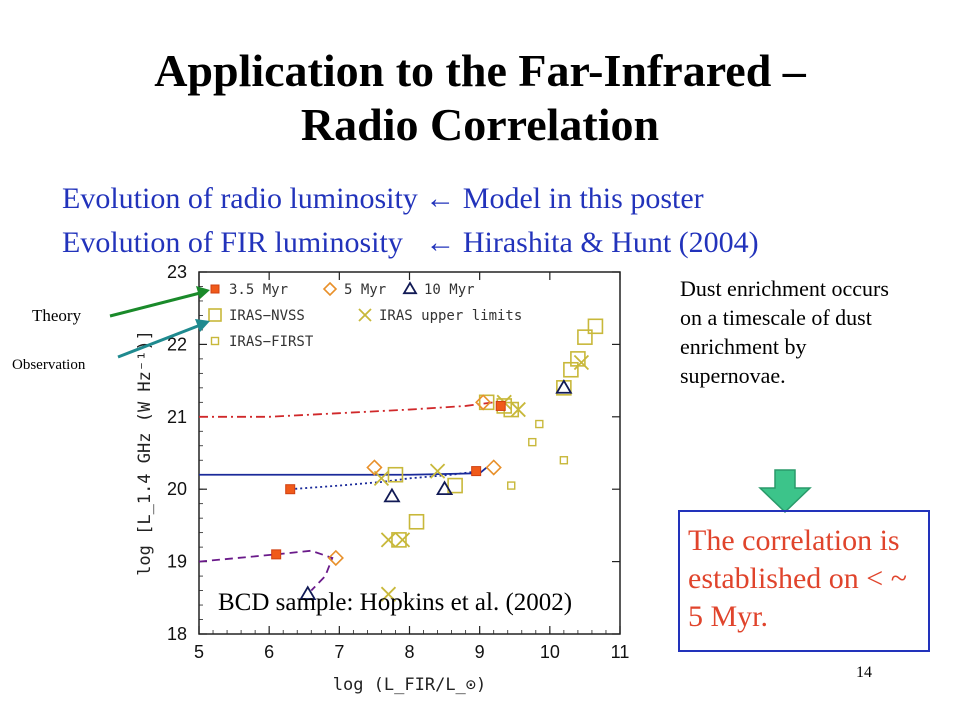 The height and width of the screenshot is (720, 960). Describe the element at coordinates (215, 341) in the screenshot. I see `legend-marker-small-square` at that location.